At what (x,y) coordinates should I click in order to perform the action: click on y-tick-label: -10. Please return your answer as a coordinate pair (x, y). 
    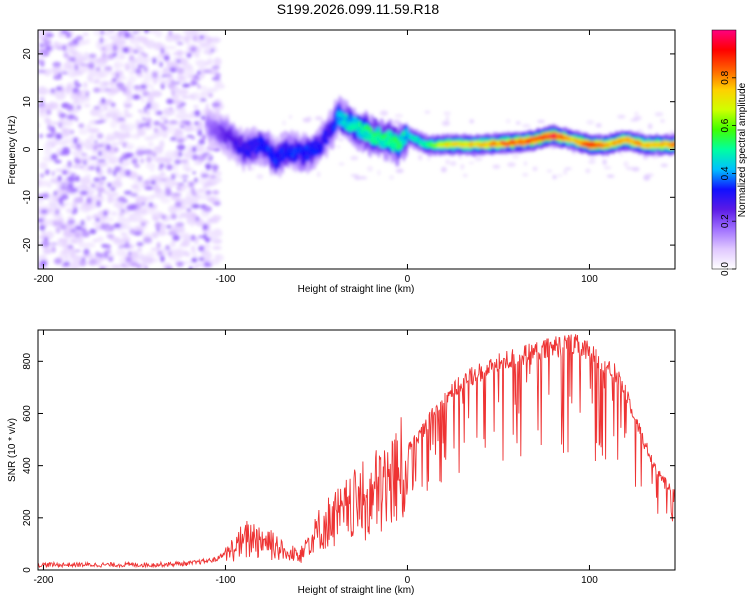
    Looking at the image, I should click on (27, 197).